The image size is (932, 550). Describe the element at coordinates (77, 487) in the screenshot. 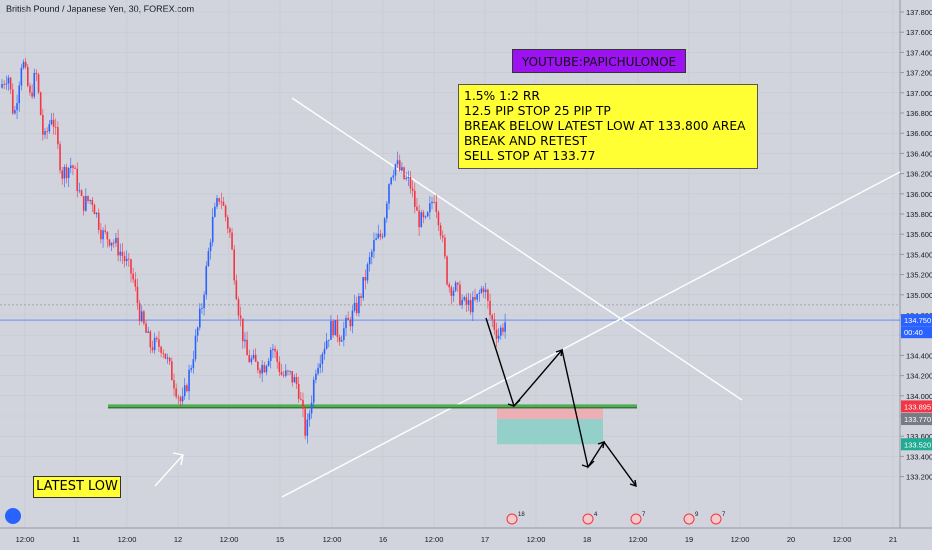

I see `latest-low-label: LATEST LOW` at that location.